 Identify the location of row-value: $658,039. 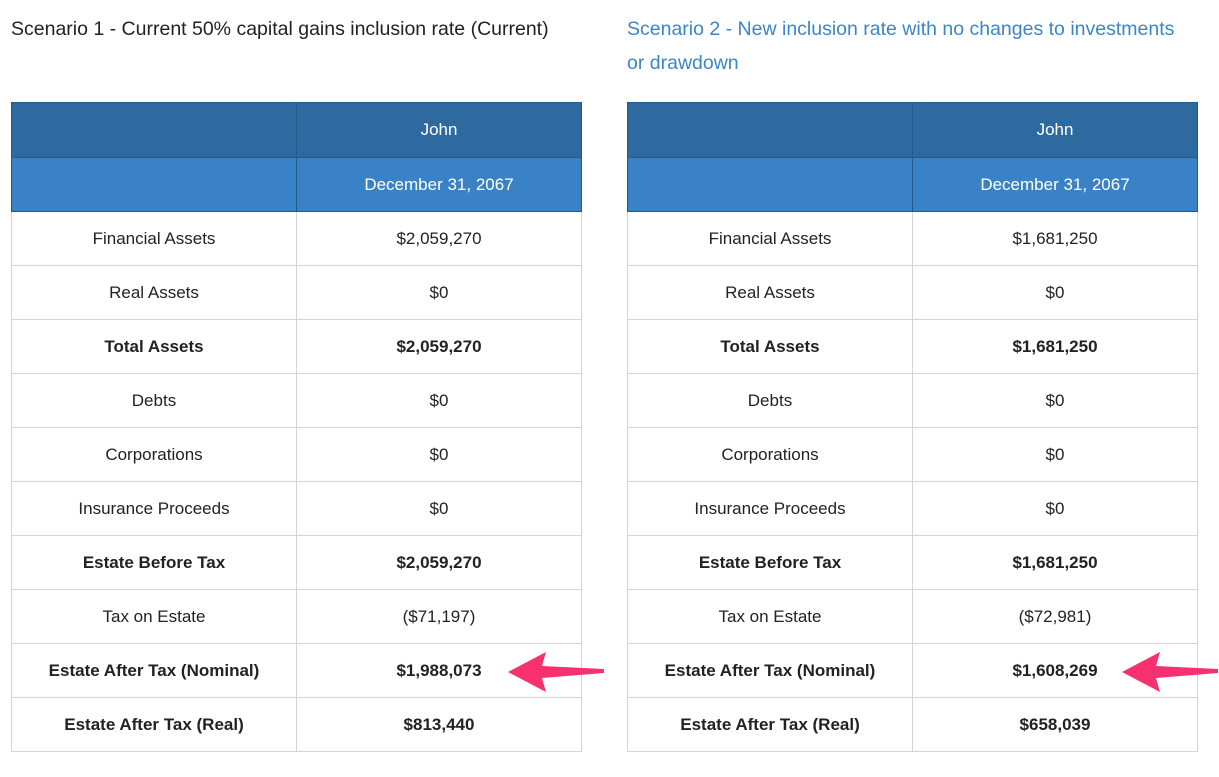
(1055, 724).